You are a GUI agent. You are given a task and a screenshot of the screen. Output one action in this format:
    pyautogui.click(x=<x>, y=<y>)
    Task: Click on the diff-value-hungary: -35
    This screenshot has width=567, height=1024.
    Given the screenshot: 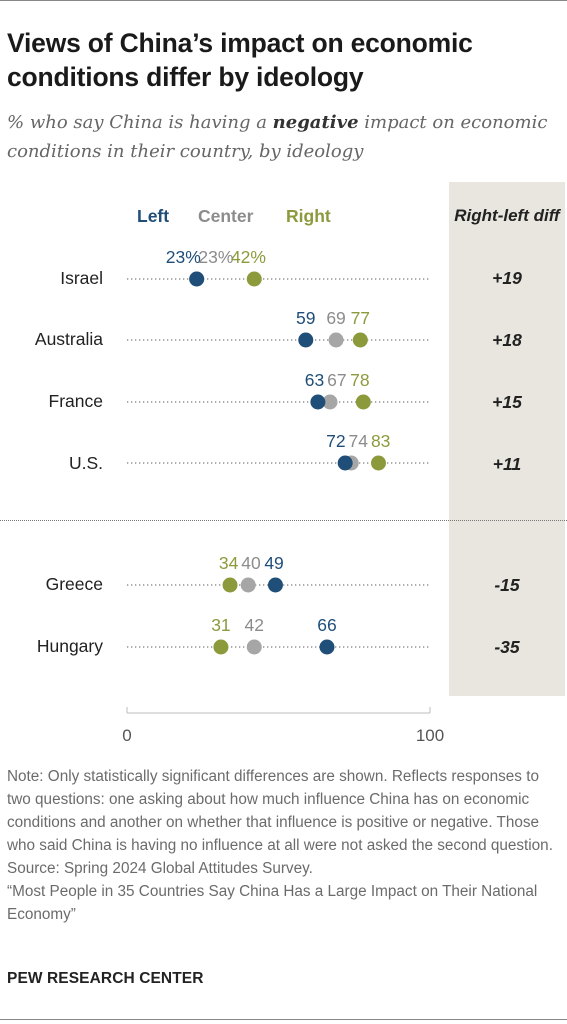 What is the action you would take?
    pyautogui.click(x=507, y=647)
    